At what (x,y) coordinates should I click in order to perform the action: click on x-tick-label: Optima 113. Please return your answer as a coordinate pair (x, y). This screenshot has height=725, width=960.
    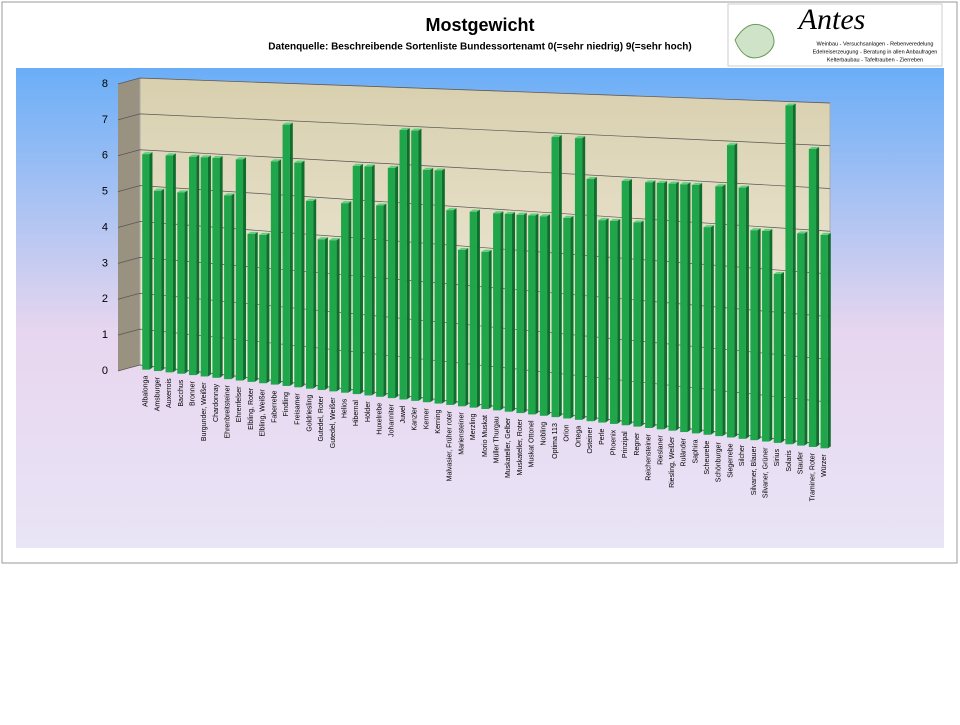
    Looking at the image, I should click on (555, 441).